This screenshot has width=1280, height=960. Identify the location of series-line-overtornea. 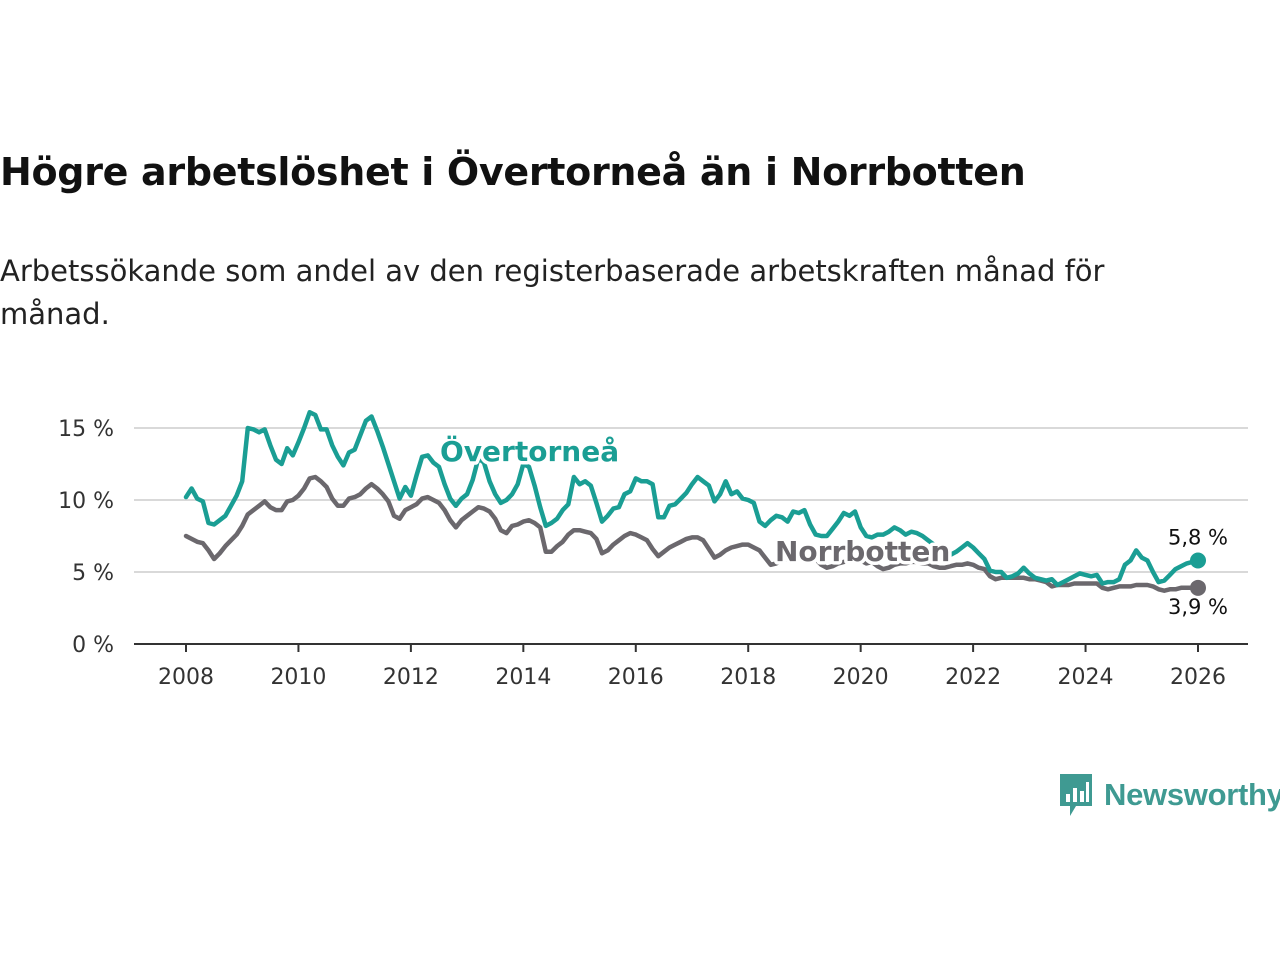
(692, 498).